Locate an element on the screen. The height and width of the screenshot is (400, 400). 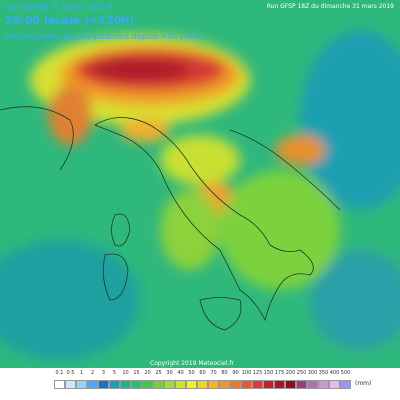
legend-label: 50 is located at coordinates (191, 373).